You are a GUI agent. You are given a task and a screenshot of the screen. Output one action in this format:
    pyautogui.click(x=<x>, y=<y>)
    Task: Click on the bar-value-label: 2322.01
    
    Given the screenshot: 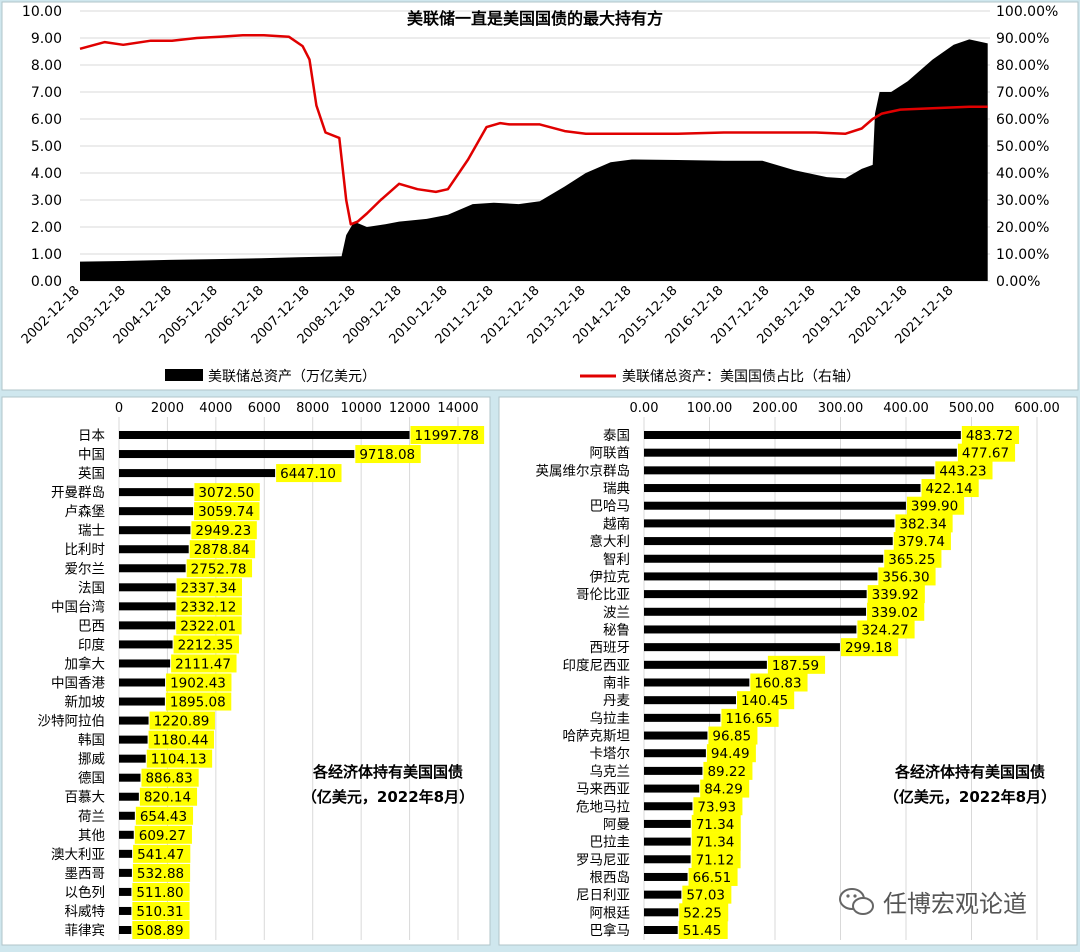 What is the action you would take?
    pyautogui.click(x=208, y=626)
    